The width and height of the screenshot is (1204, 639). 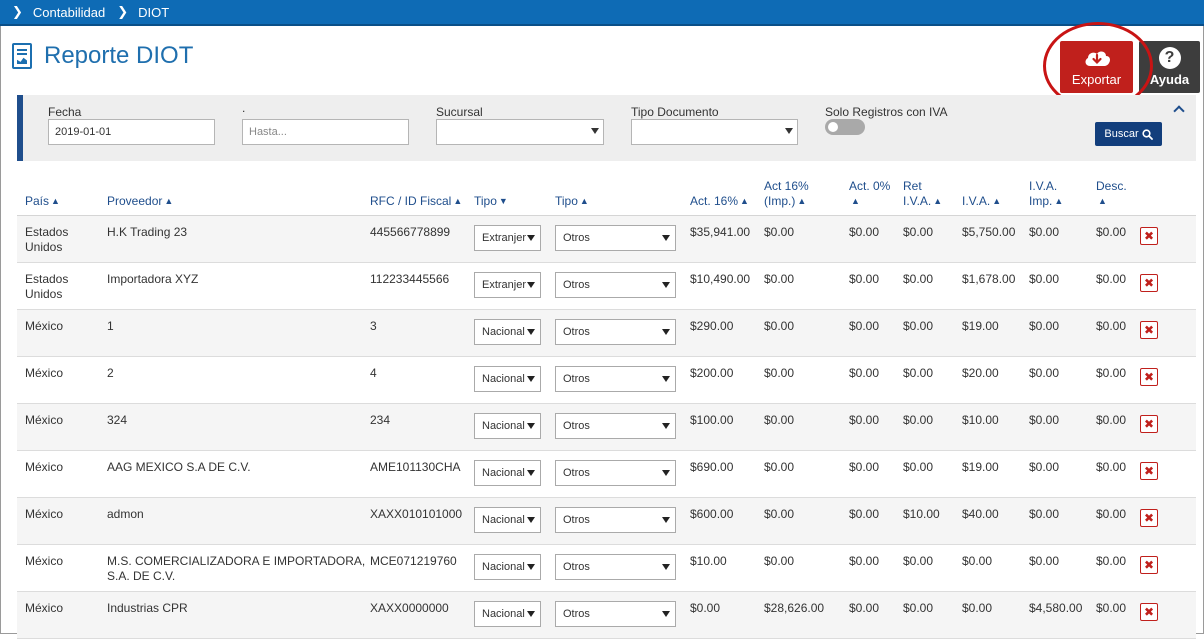 I want to click on column-header-act16: Act. 16% ▲︎, so click(x=719, y=200).